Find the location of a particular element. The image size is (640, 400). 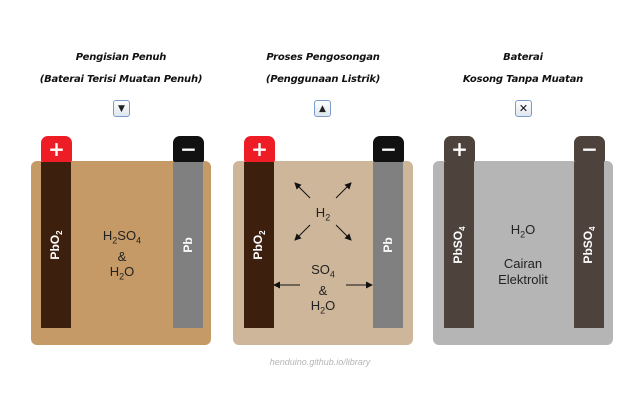

triangle-down-icon: ▼ is located at coordinates (121, 108).